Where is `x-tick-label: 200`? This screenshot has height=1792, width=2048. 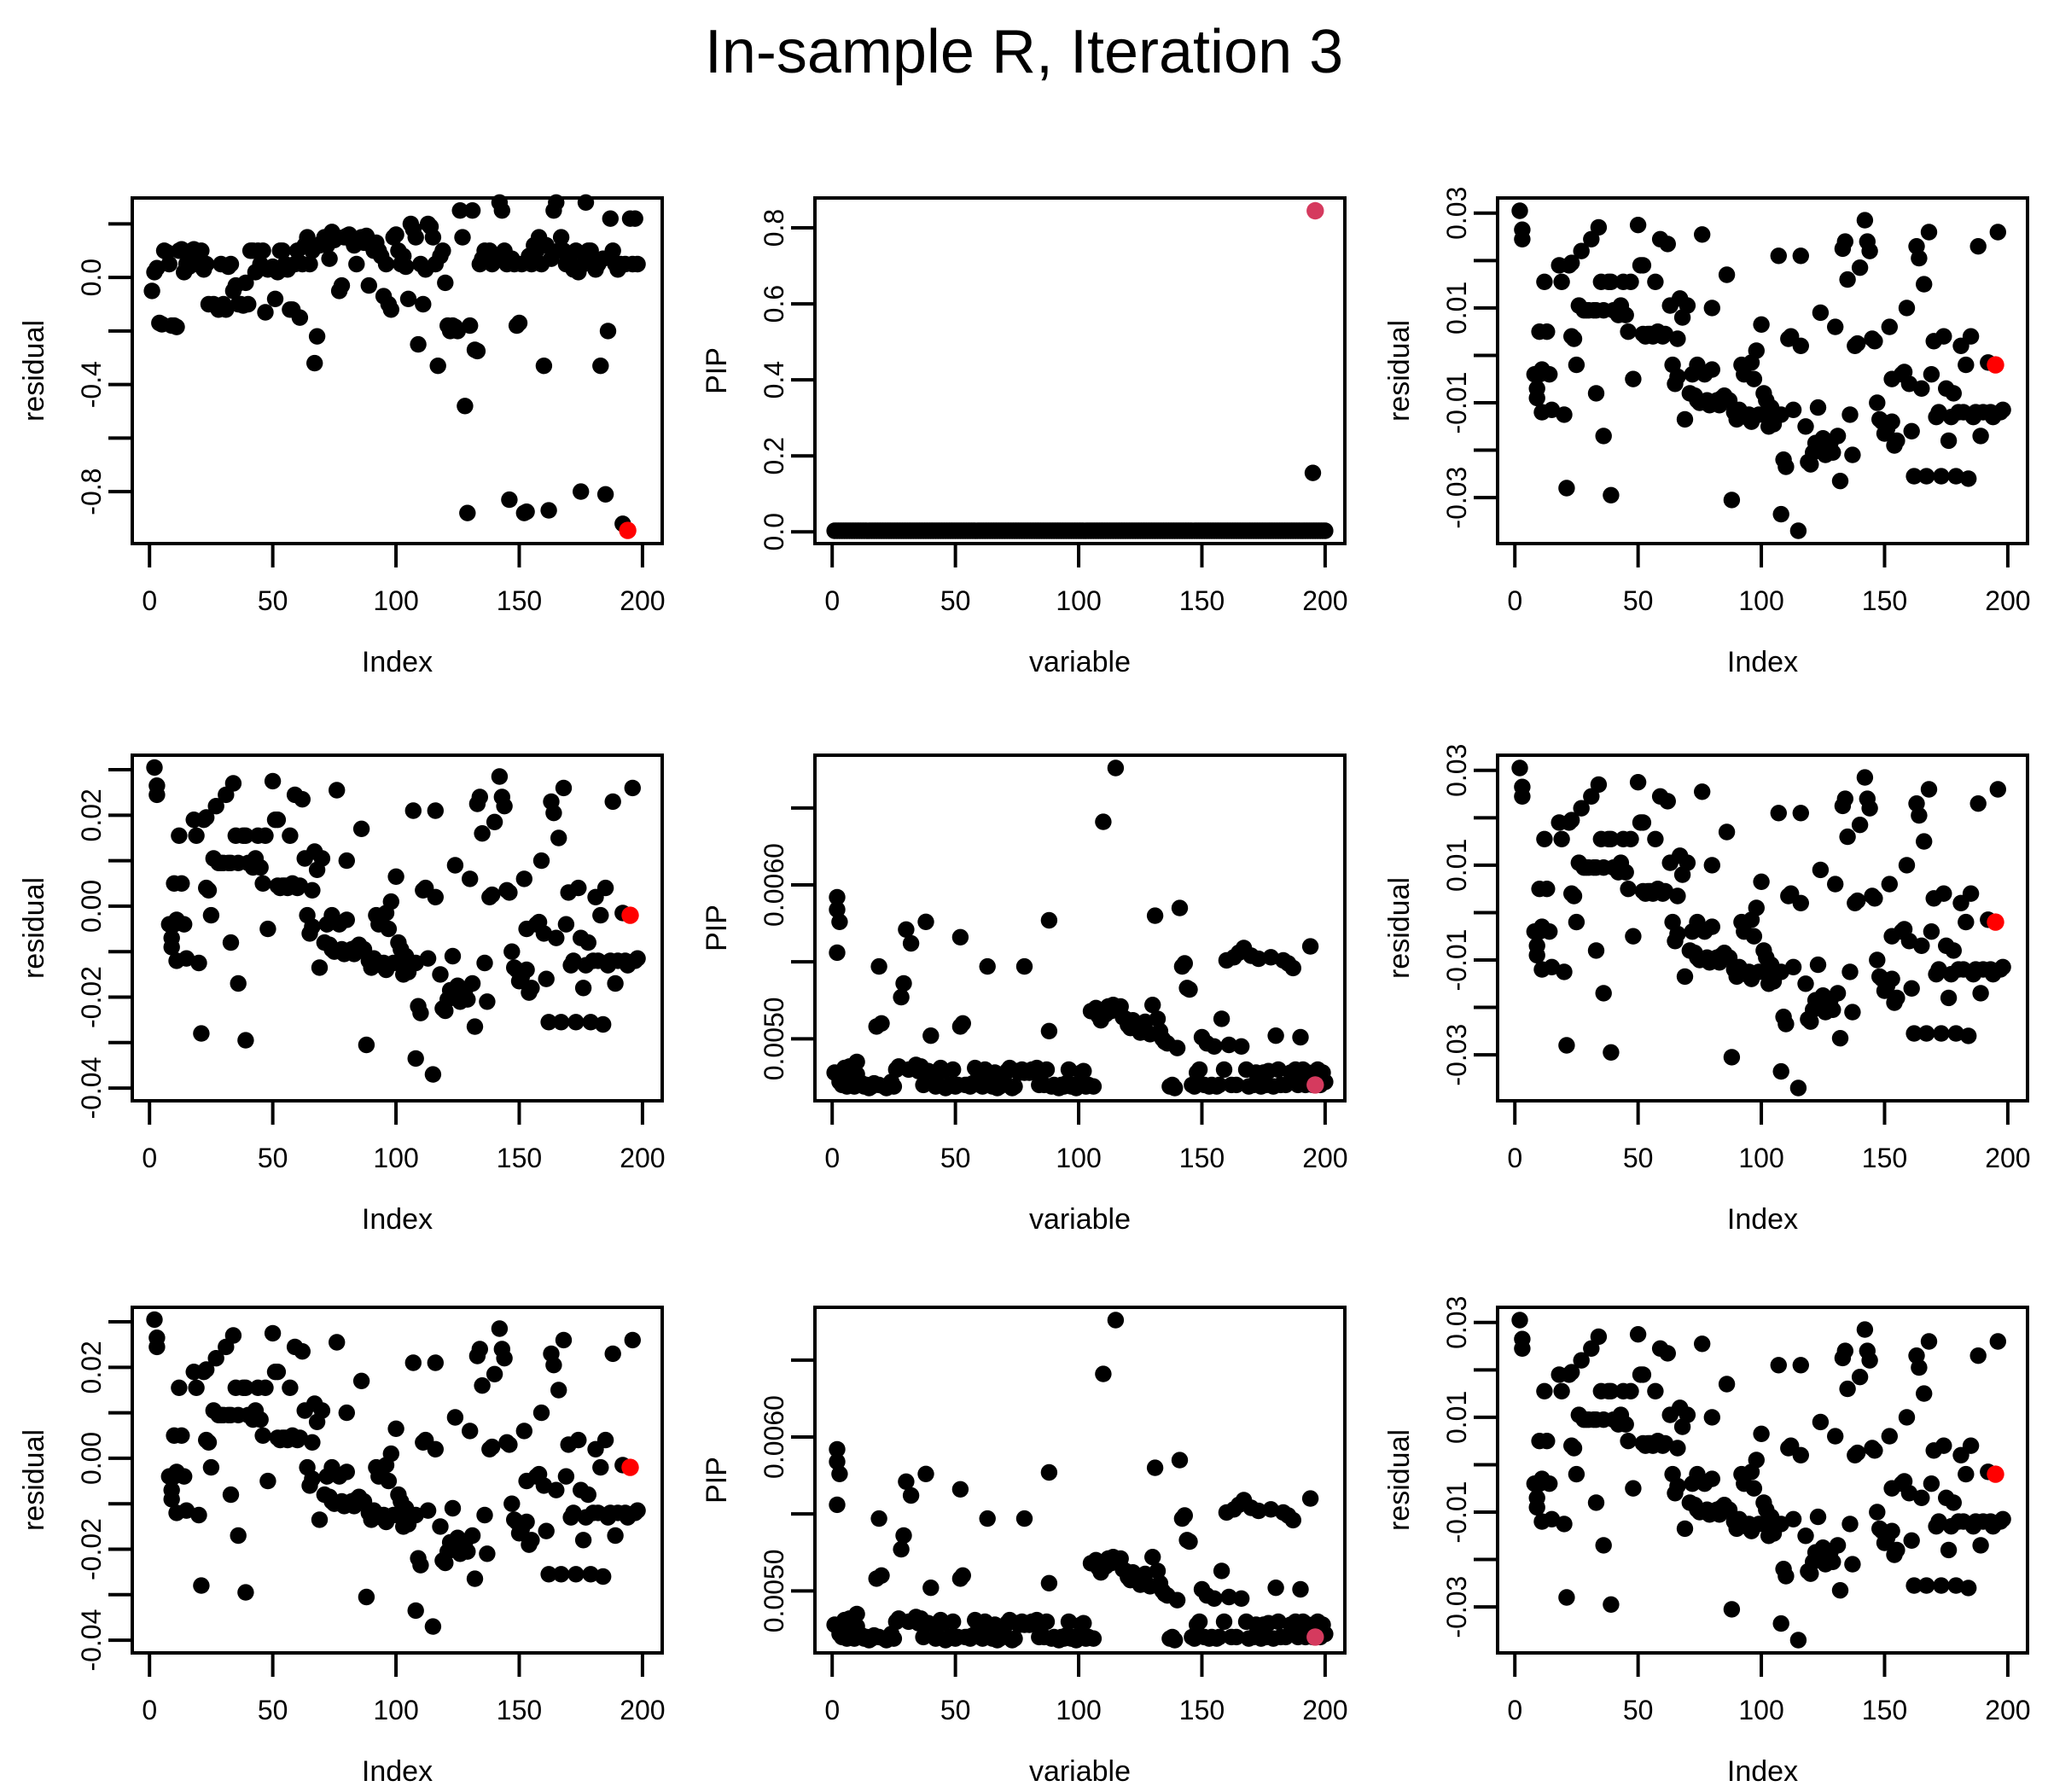 x-tick-label: 200 is located at coordinates (642, 1710).